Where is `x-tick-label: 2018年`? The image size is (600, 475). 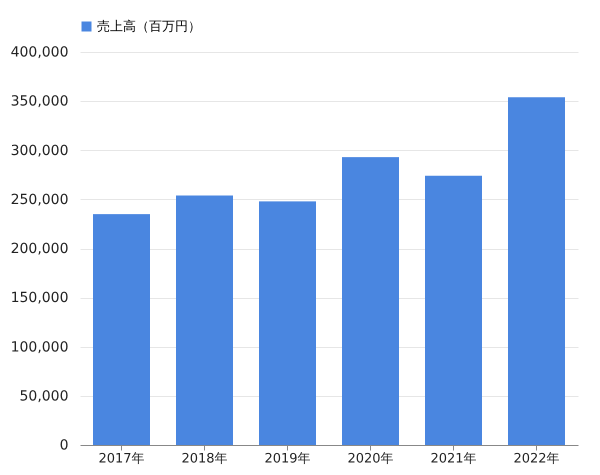
x-tick-label: 2018年 is located at coordinates (204, 459).